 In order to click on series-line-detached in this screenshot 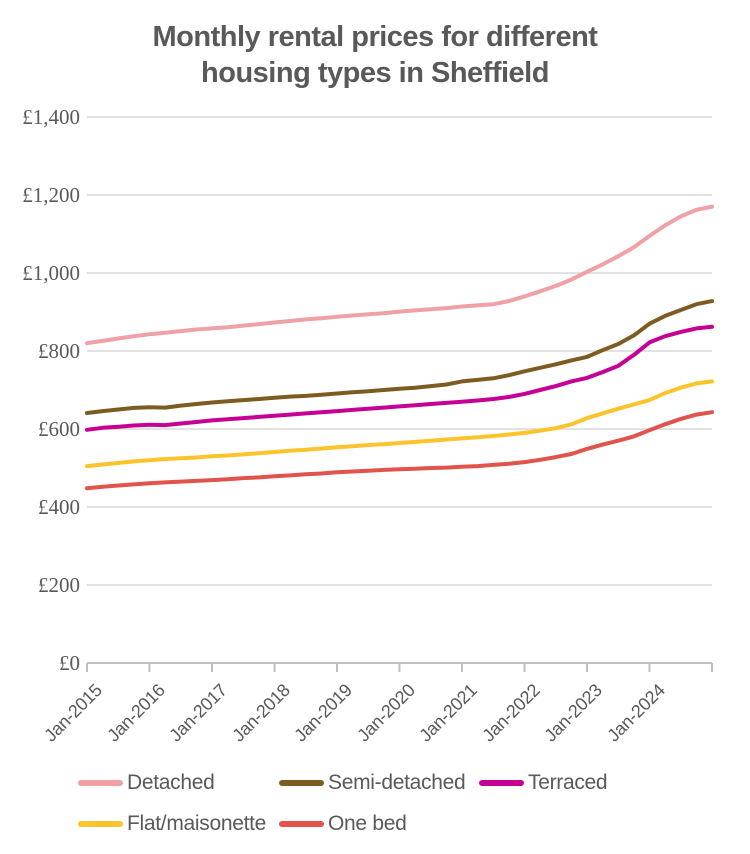, I will do `click(399, 275)`.